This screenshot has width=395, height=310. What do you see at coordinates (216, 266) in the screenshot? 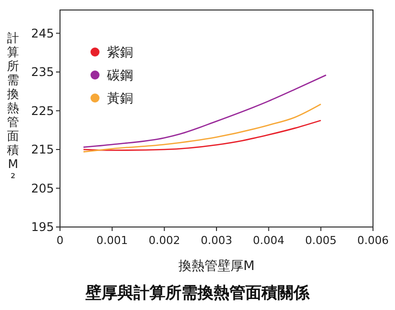
I see `x-axis-title: 換熱管壁厚M` at bounding box center [216, 266].